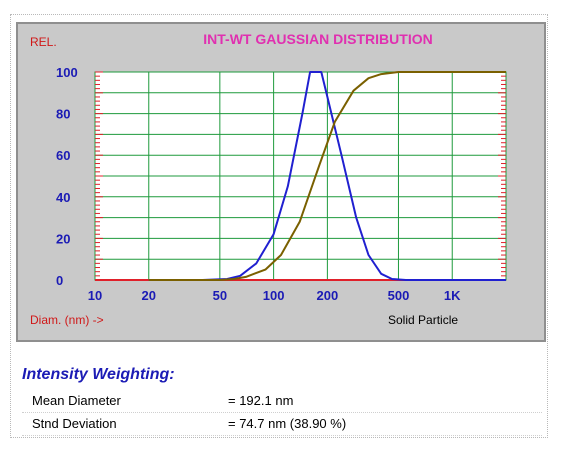 This screenshot has width=569, height=449. What do you see at coordinates (98, 374) in the screenshot?
I see `stats-title: Intensity Weighting:` at bounding box center [98, 374].